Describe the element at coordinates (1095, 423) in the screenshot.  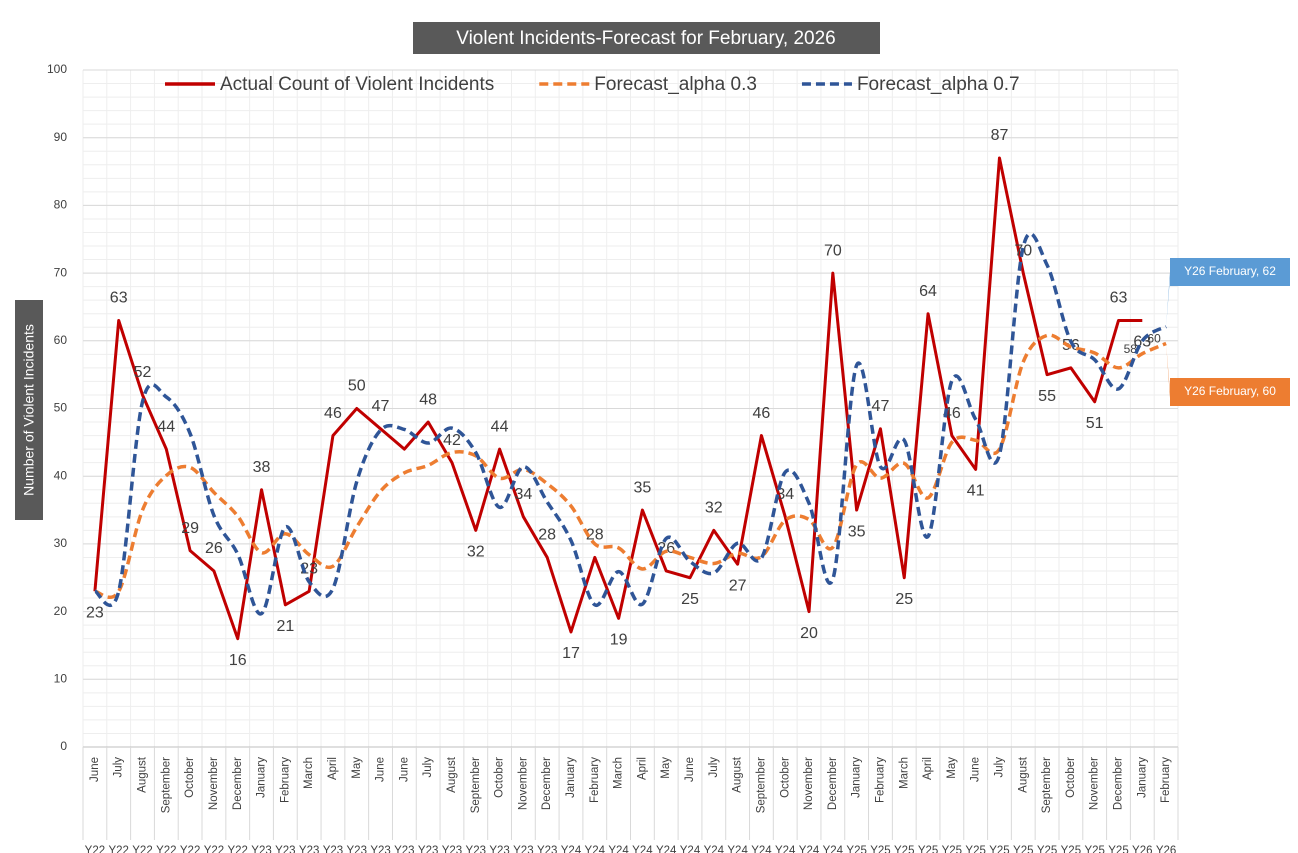
I see `data-label: 51` at that location.